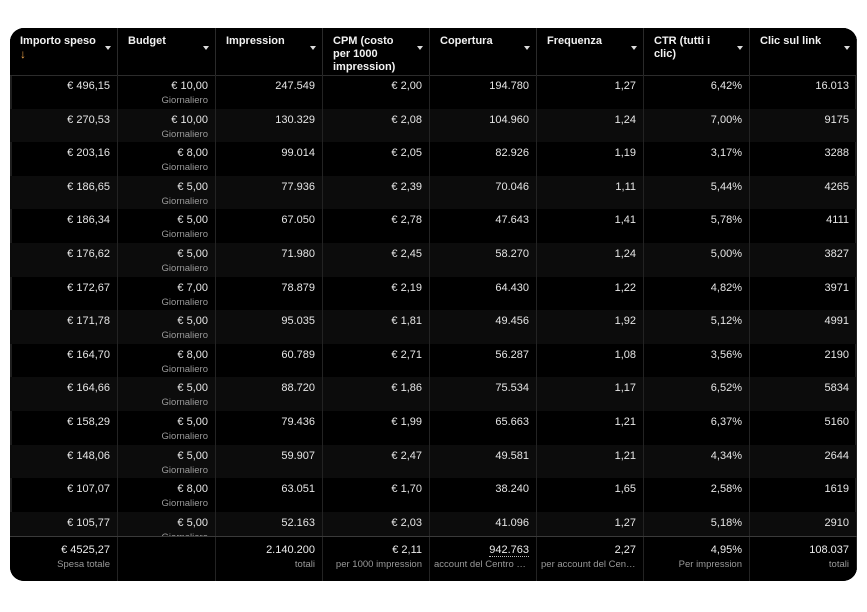  What do you see at coordinates (23, 54) in the screenshot?
I see `arrow-down-icon: ↓` at bounding box center [23, 54].